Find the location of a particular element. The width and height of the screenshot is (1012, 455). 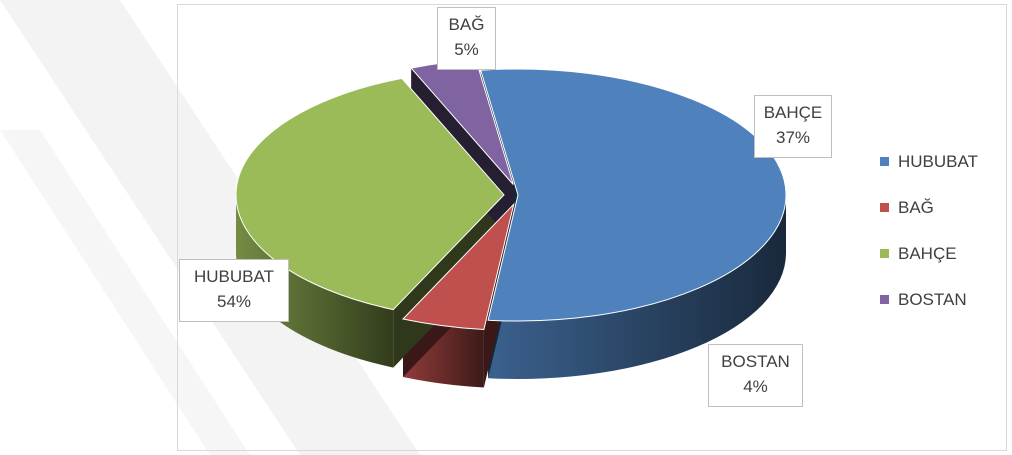

data-label-name: BAHÇE is located at coordinates (793, 112).